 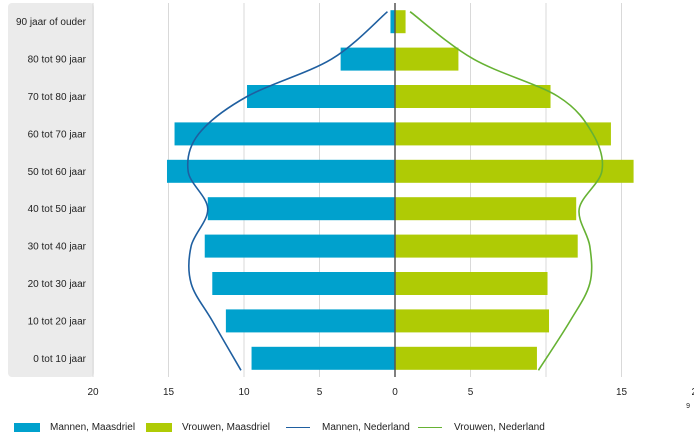 I want to click on category-label: 0 tot 10 jaar, so click(x=59, y=359).